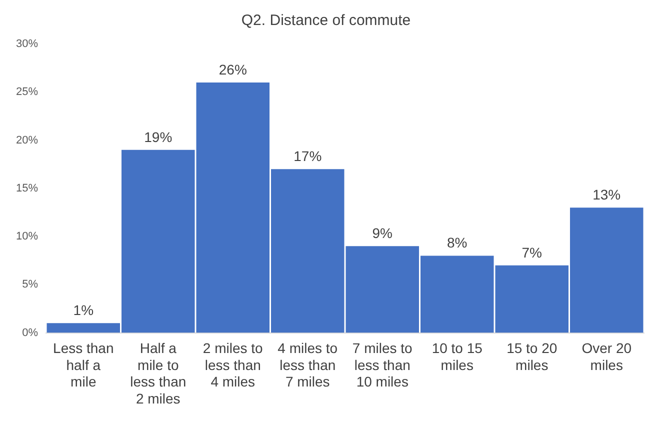 Image resolution: width=656 pixels, height=424 pixels. What do you see at coordinates (158, 136) in the screenshot?
I see `data-label: 19%` at bounding box center [158, 136].